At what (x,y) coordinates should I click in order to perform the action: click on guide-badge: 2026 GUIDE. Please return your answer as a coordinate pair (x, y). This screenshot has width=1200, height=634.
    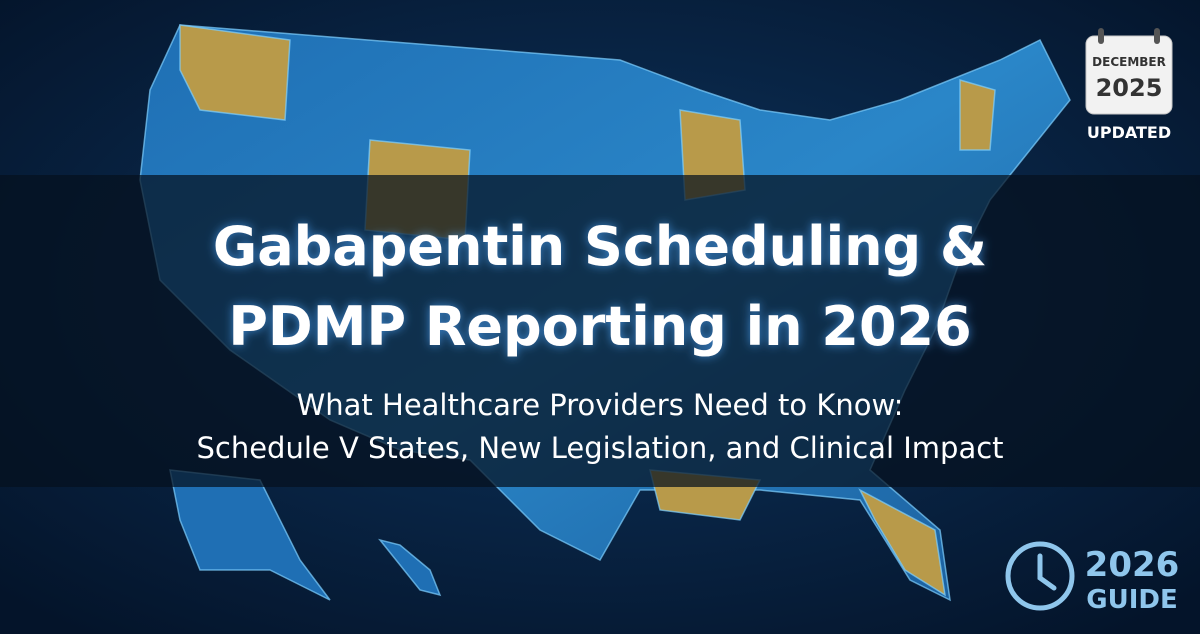
    Looking at the image, I should click on (1092, 578).